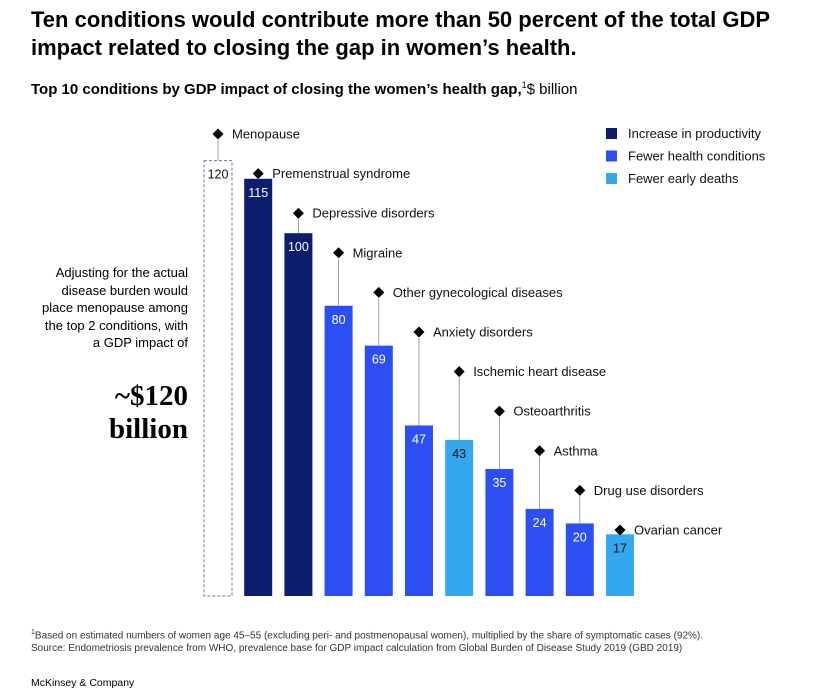 Image resolution: width=838 pixels, height=690 pixels. Describe the element at coordinates (579, 559) in the screenshot. I see `bar-drug-use-disorders` at that location.